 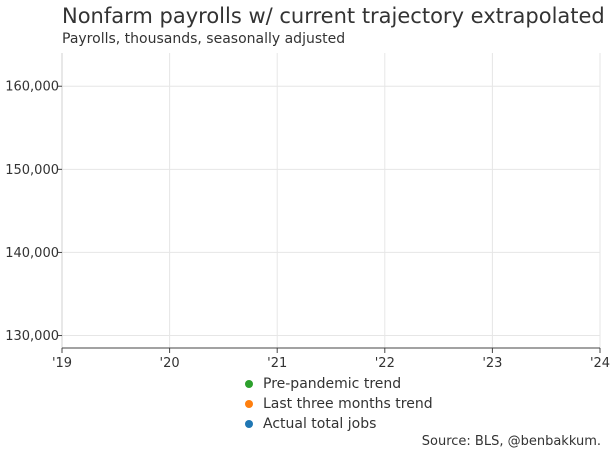 I want to click on legend-label-last-three-months: Last three months trend, so click(x=348, y=404).